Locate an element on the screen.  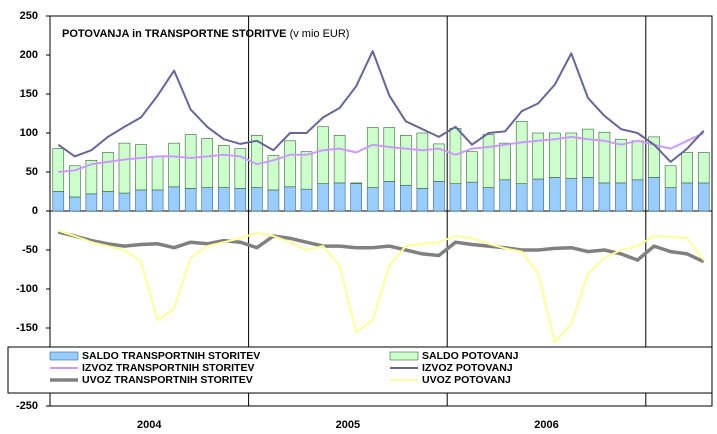
y-tick-label: 50 is located at coordinates (32, 172).